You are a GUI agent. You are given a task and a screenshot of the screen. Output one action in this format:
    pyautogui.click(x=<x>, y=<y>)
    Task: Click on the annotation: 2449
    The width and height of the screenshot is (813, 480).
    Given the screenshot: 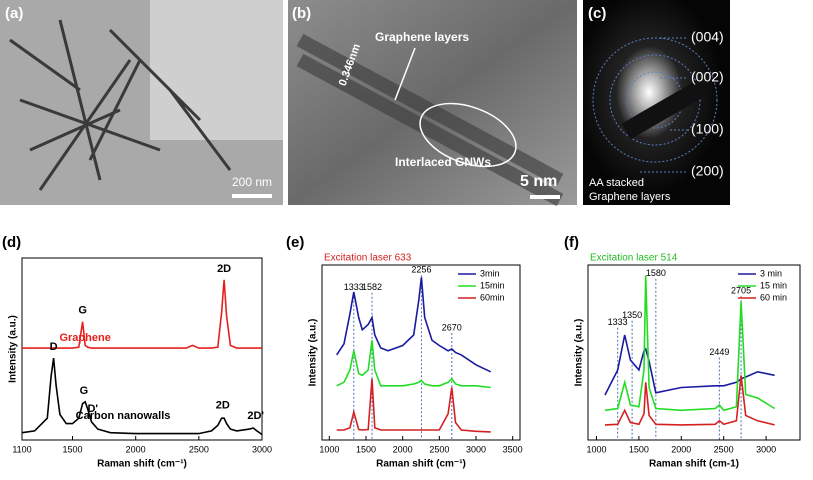 What is the action you would take?
    pyautogui.click(x=719, y=352)
    